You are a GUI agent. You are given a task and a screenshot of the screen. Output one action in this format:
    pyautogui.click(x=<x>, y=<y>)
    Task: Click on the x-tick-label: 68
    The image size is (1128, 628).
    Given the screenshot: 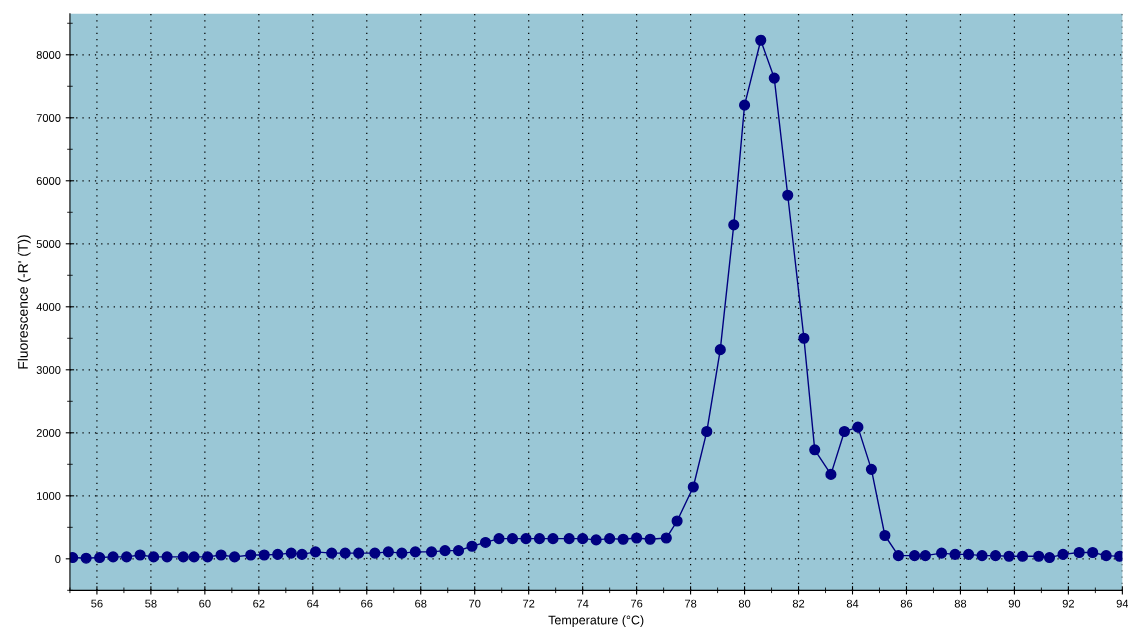 What is the action you would take?
    pyautogui.click(x=421, y=603)
    